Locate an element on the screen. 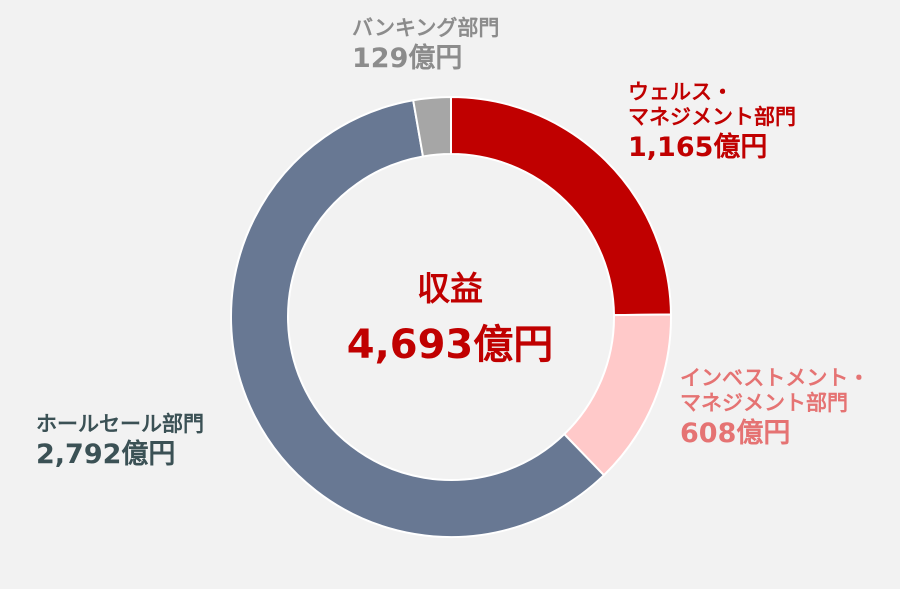 Image resolution: width=900 pixels, height=589 pixels. label-value: 129億円 is located at coordinates (407, 59).